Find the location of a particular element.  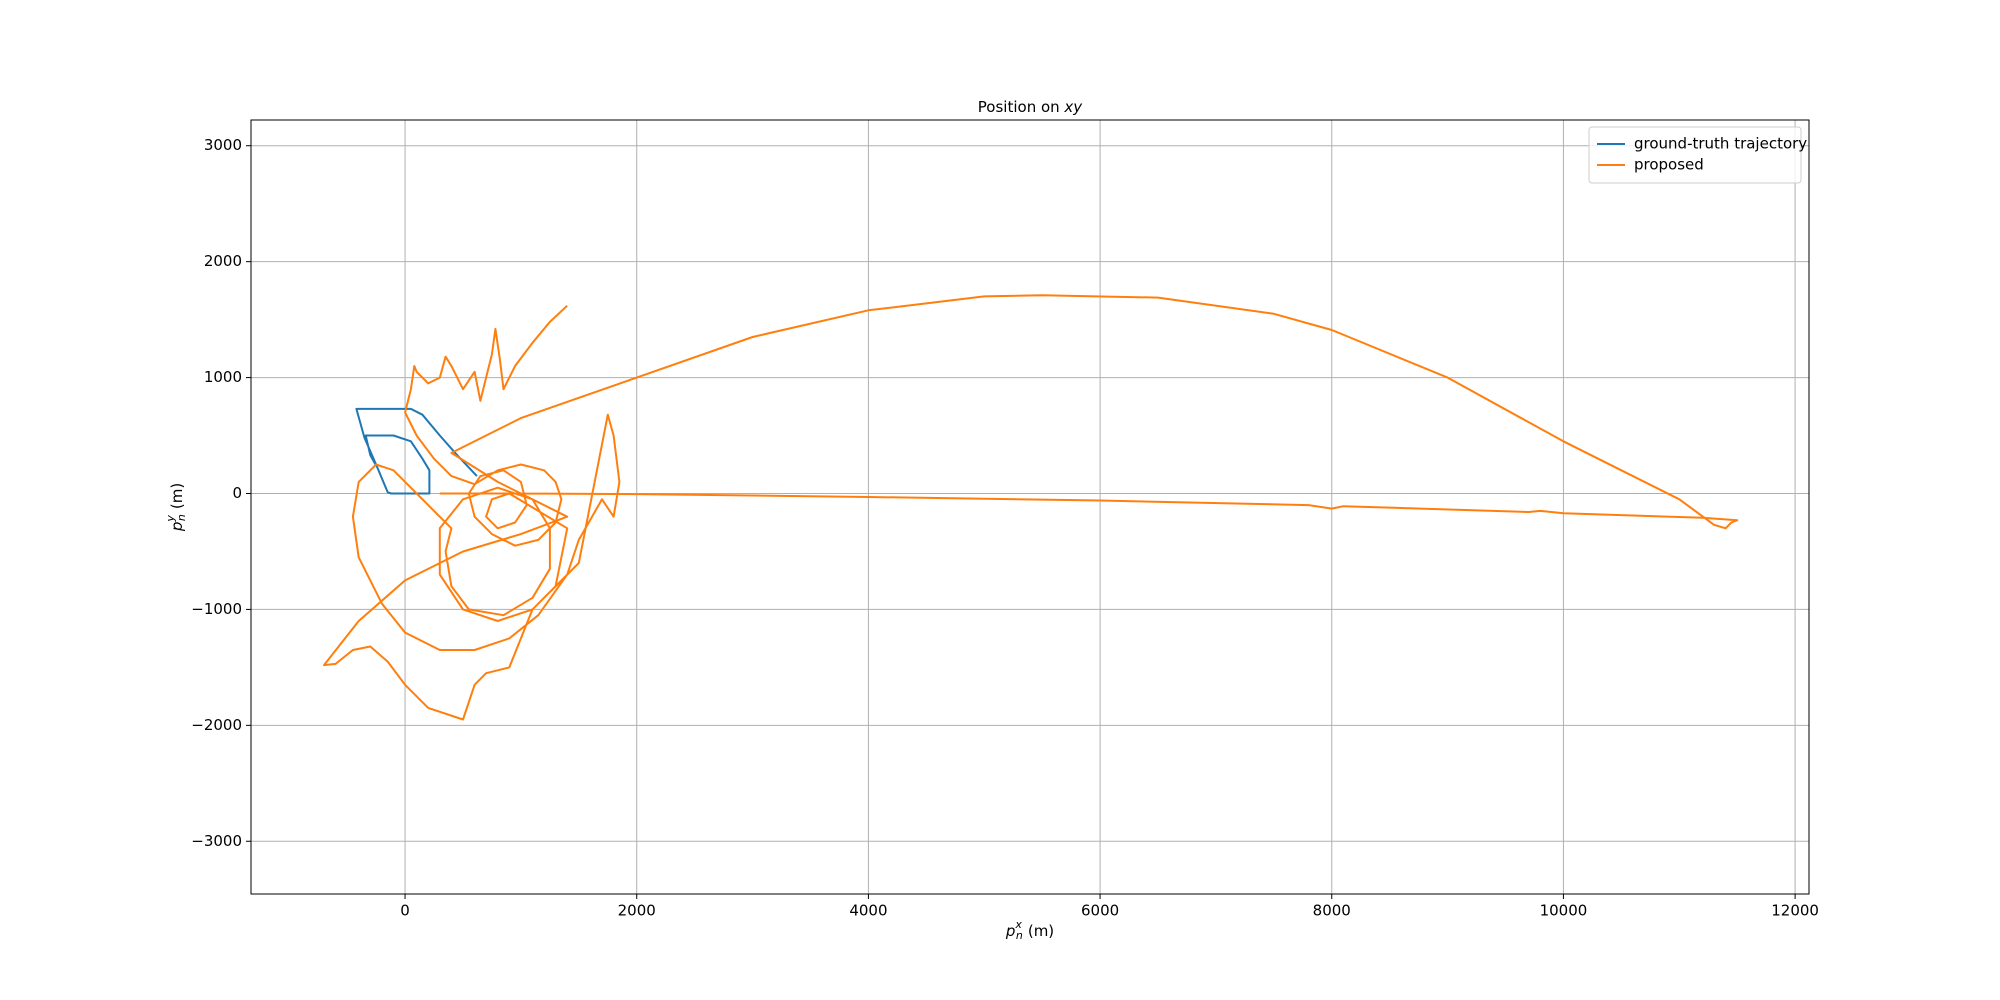

x-tick-label: 10000 is located at coordinates (1564, 911).